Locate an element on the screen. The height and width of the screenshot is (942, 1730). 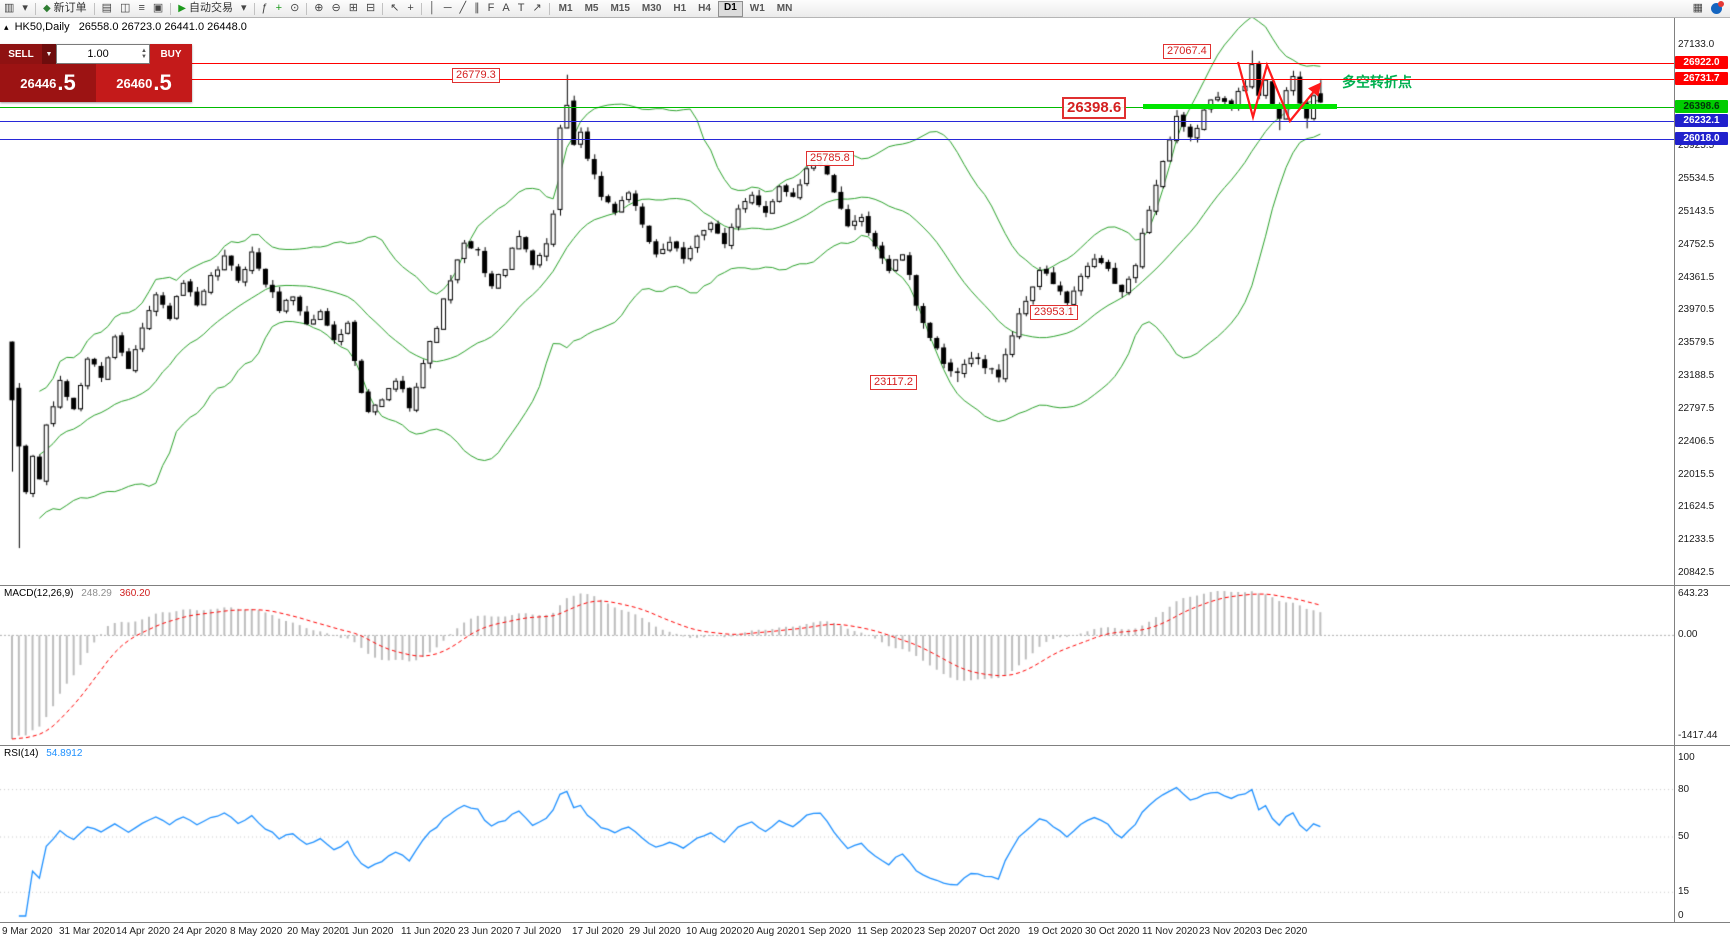
date-axis-label: 30 Oct 2020 is located at coordinates (1112, 931).